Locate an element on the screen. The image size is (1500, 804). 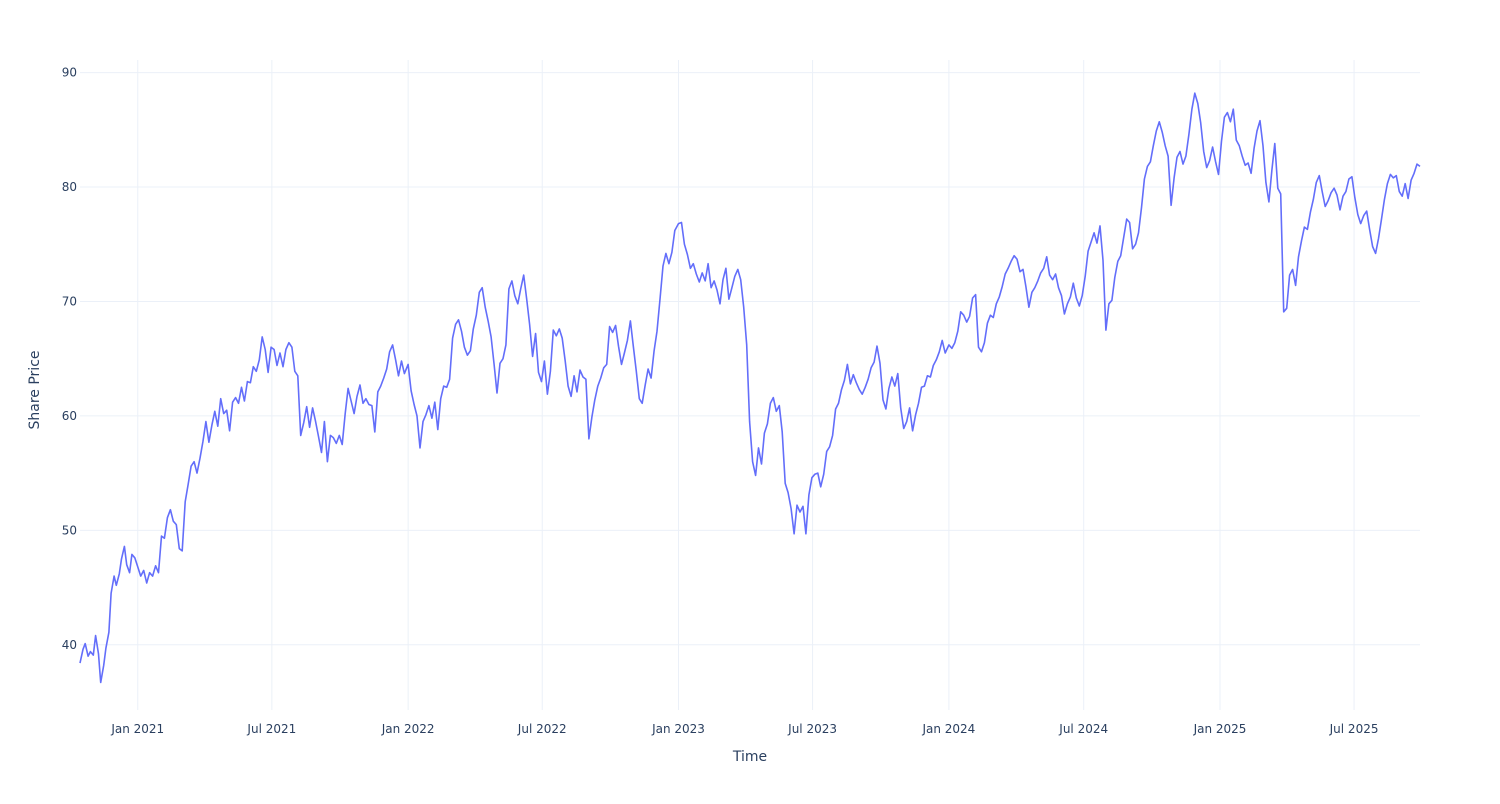
y-tick-label: 70 is located at coordinates (69, 301).